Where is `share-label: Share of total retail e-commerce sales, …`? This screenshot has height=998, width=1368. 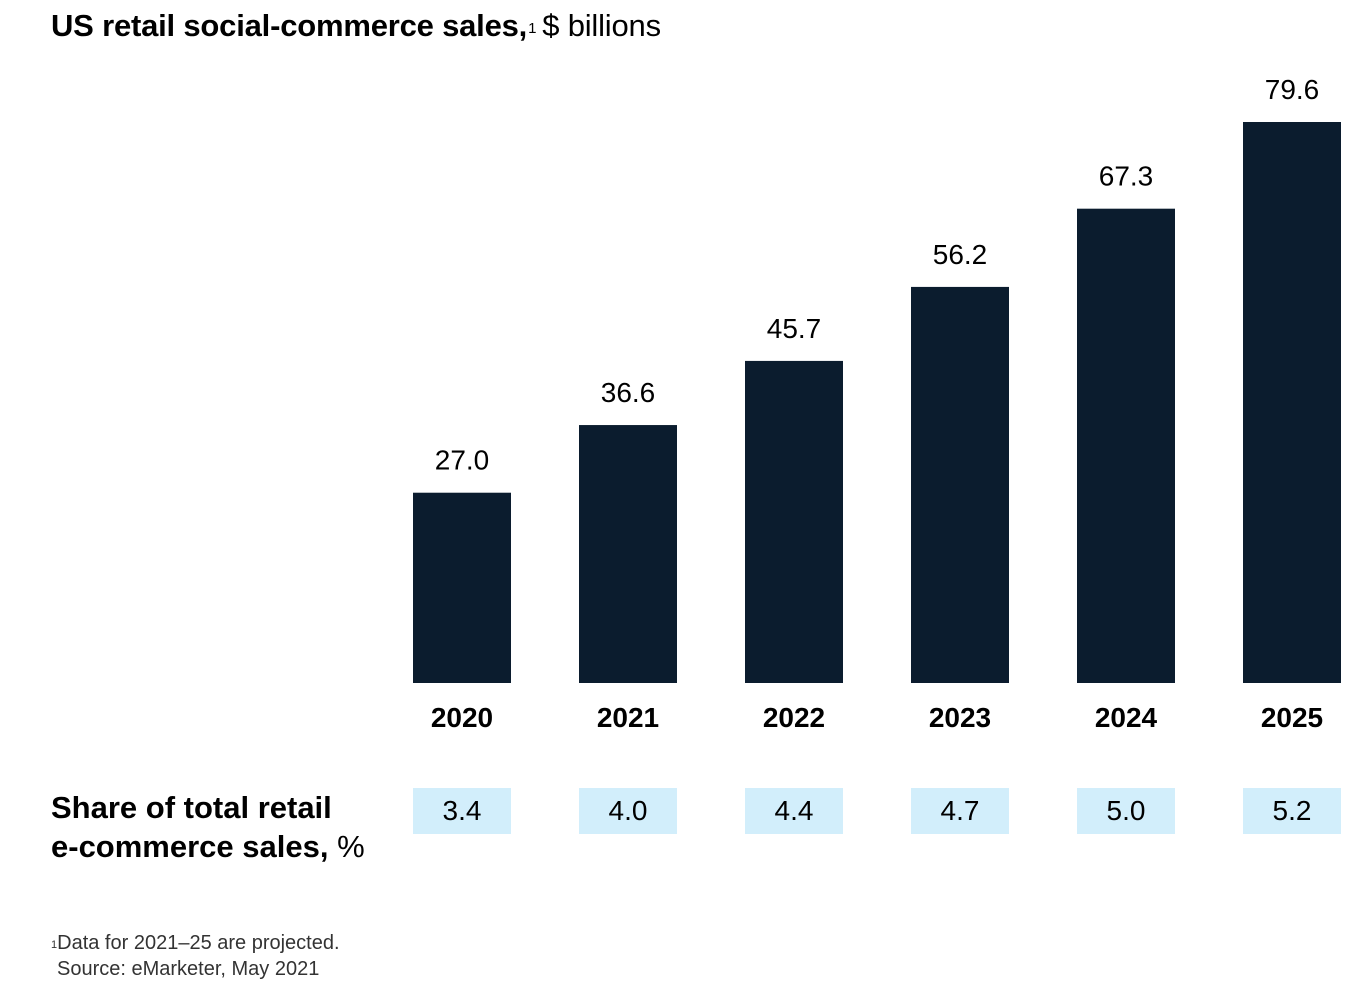 share-label: Share of total retail e-commerce sales, … is located at coordinates (208, 827).